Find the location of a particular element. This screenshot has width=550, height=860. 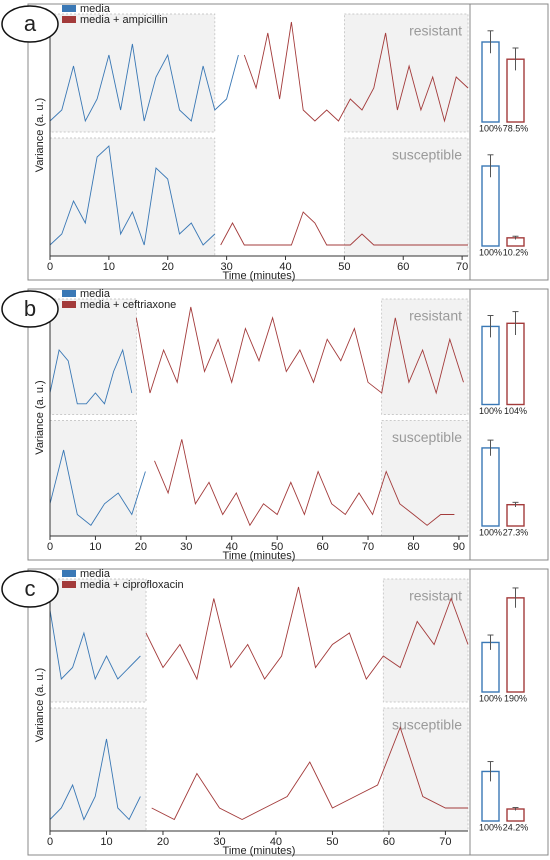

panel-letter: a is located at coordinates (30, 23).